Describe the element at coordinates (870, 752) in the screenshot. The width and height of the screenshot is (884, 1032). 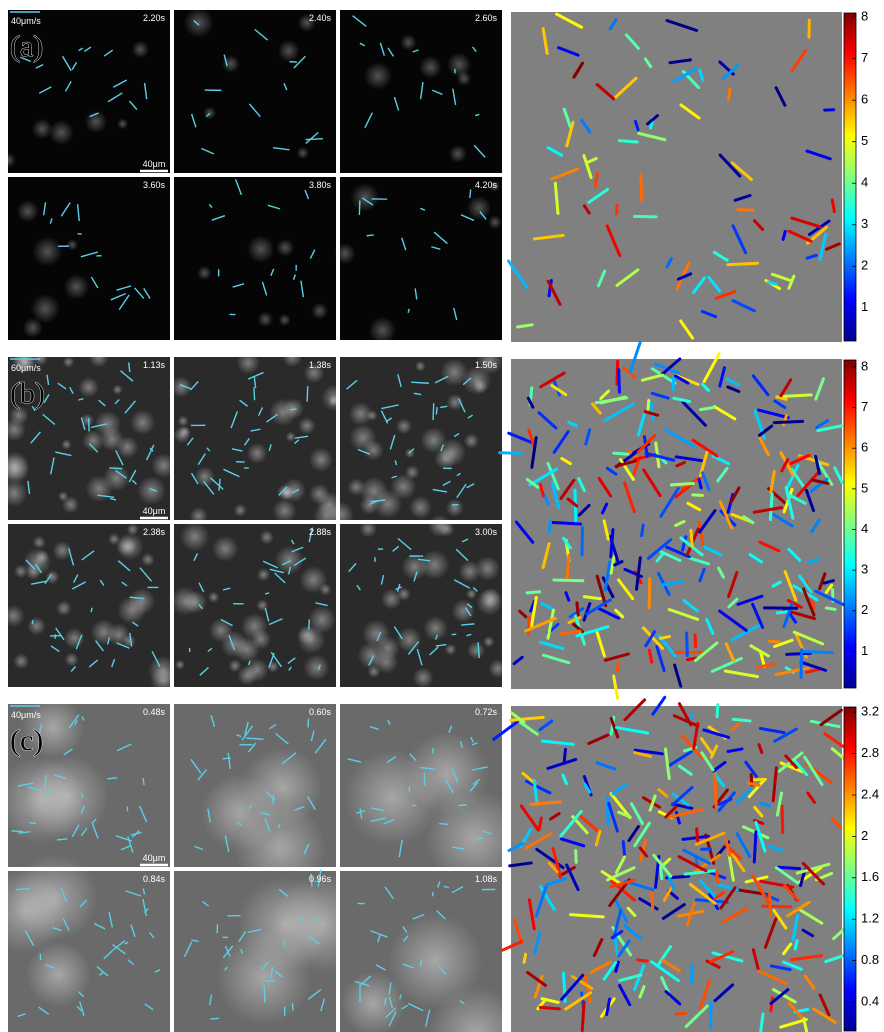
I see `colorbar-tick-label: 2.8` at that location.